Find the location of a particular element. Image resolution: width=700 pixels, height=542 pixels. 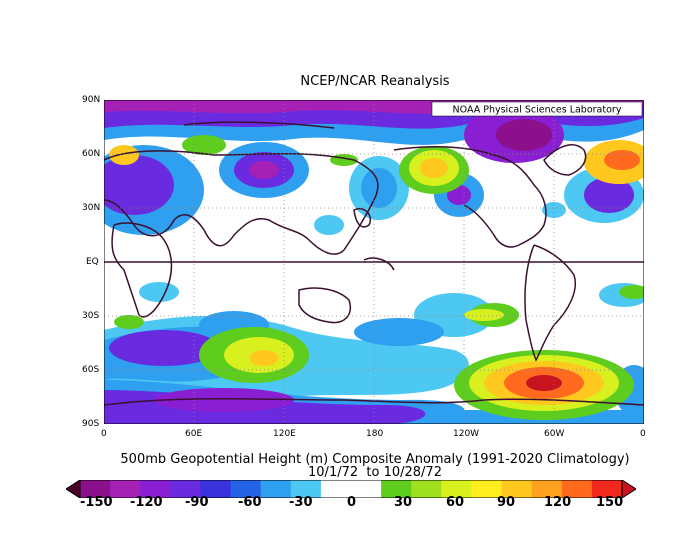

caption-line2: 10/1/72 to 10/28/72 is located at coordinates (375, 472).